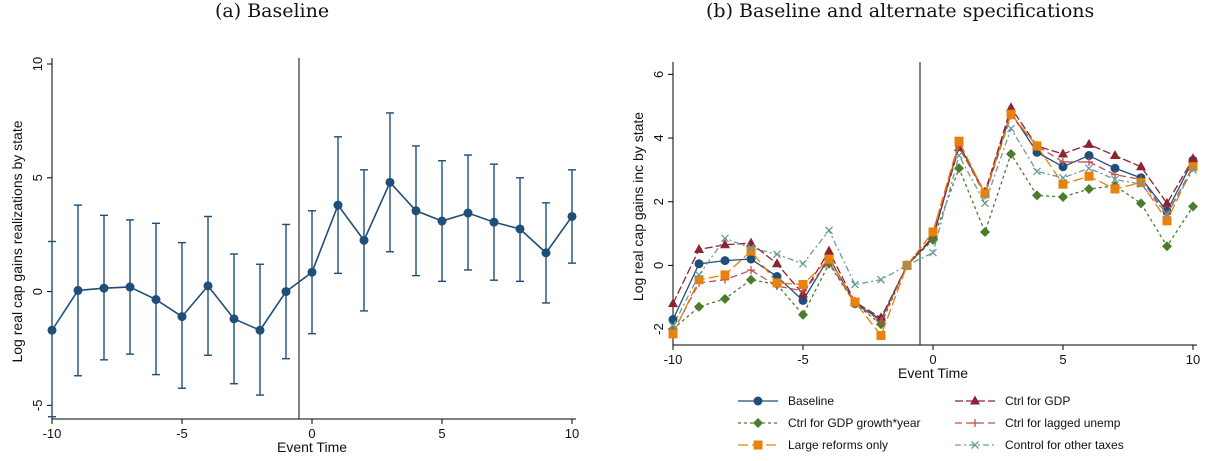 The image size is (1207, 461). I want to click on y-tick-label: -2, so click(658, 329).